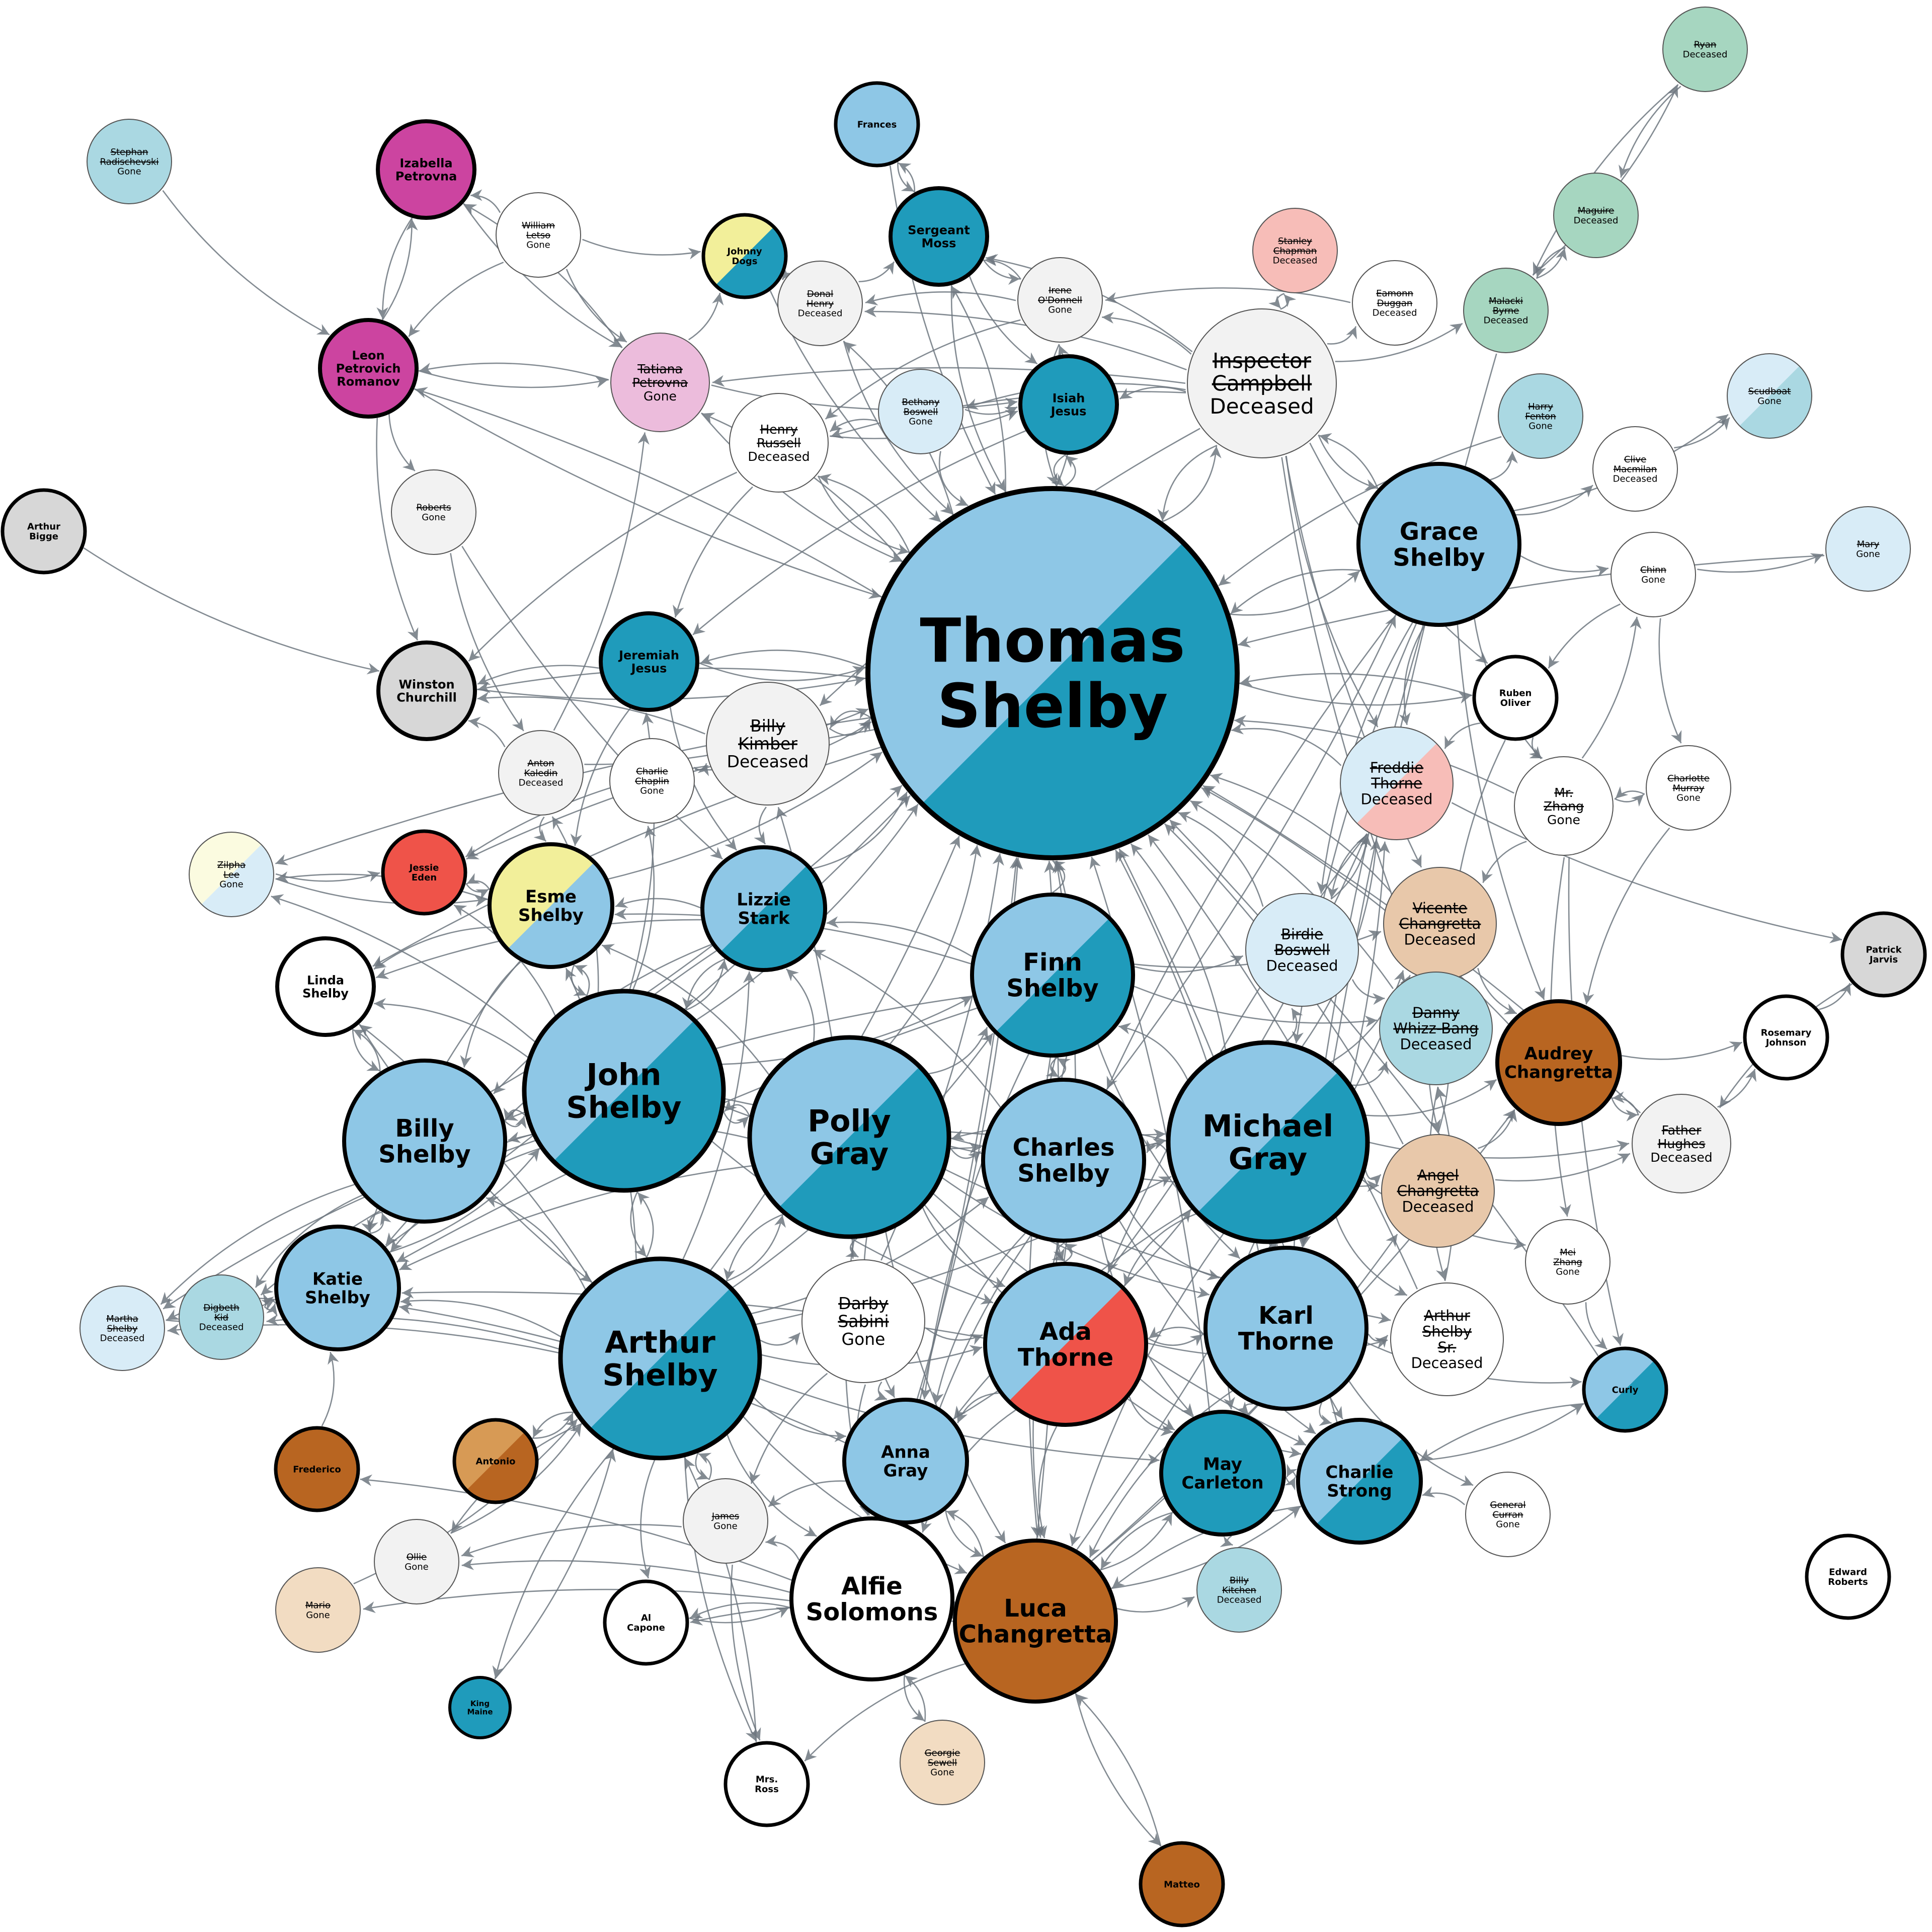 Image resolution: width=1932 pixels, height=1932 pixels. I want to click on node-malacki: Malacki Byrne Deceased, so click(1506, 310).